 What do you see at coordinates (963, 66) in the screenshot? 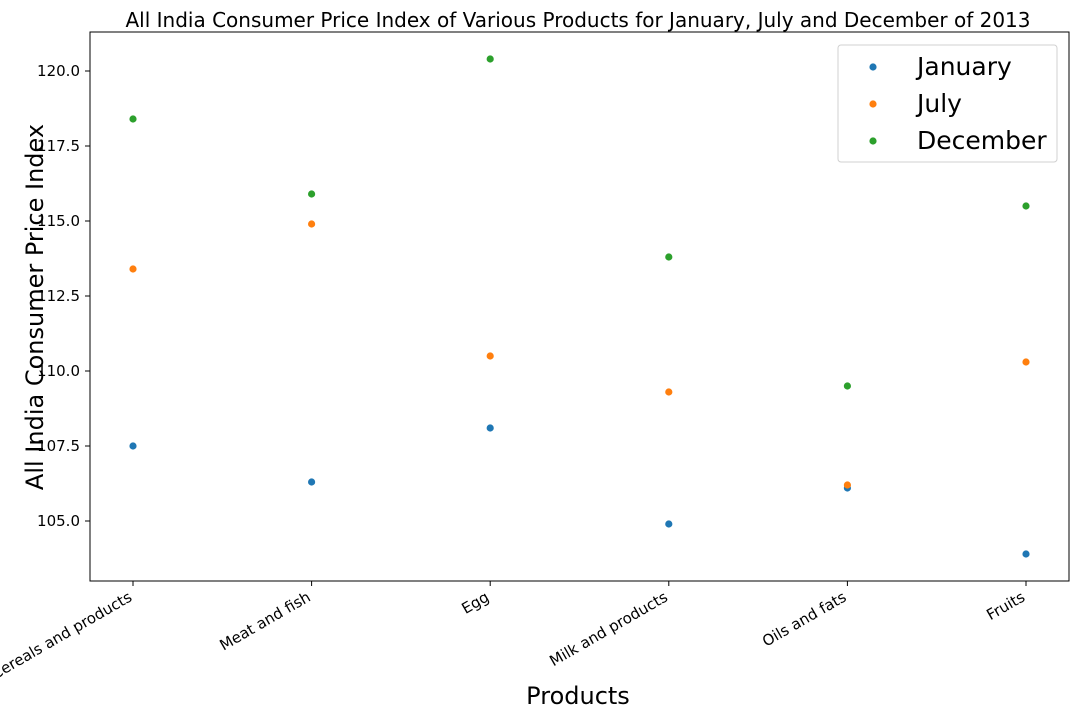
I see `legend-label-january: January` at bounding box center [963, 66].